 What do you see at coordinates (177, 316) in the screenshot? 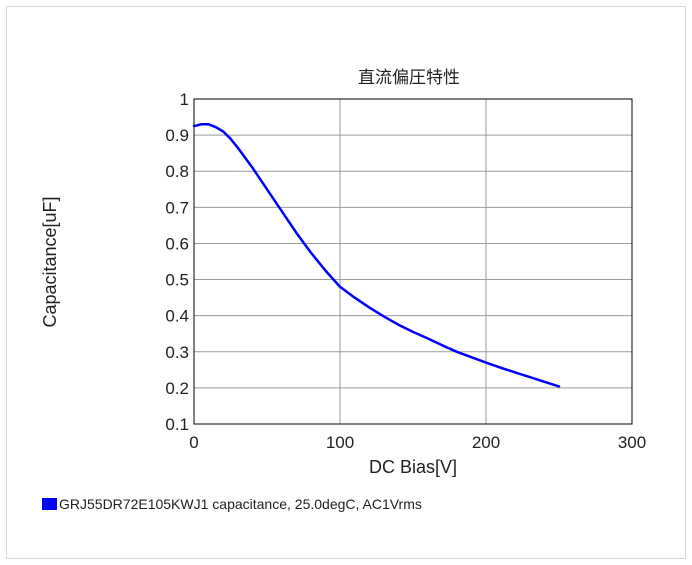
I see `y-tick-label: 0.4` at bounding box center [177, 316].